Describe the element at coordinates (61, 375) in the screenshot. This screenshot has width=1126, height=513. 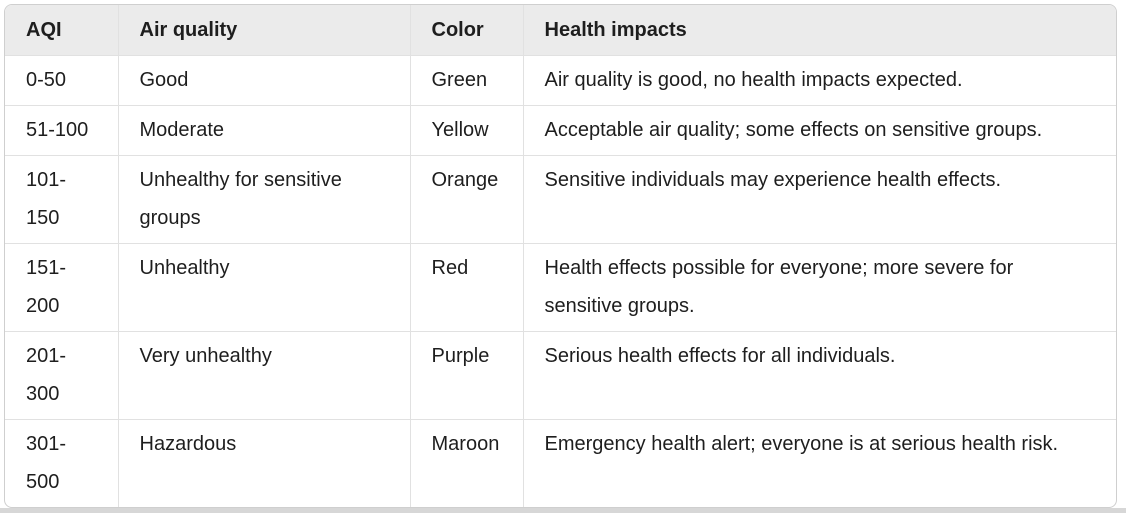
I see `cell-aqi: 201-300` at that location.